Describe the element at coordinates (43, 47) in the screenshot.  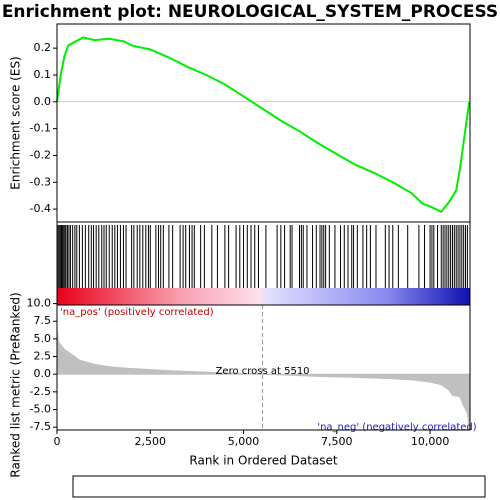
I see `y-tick-label: 0.2` at that location.